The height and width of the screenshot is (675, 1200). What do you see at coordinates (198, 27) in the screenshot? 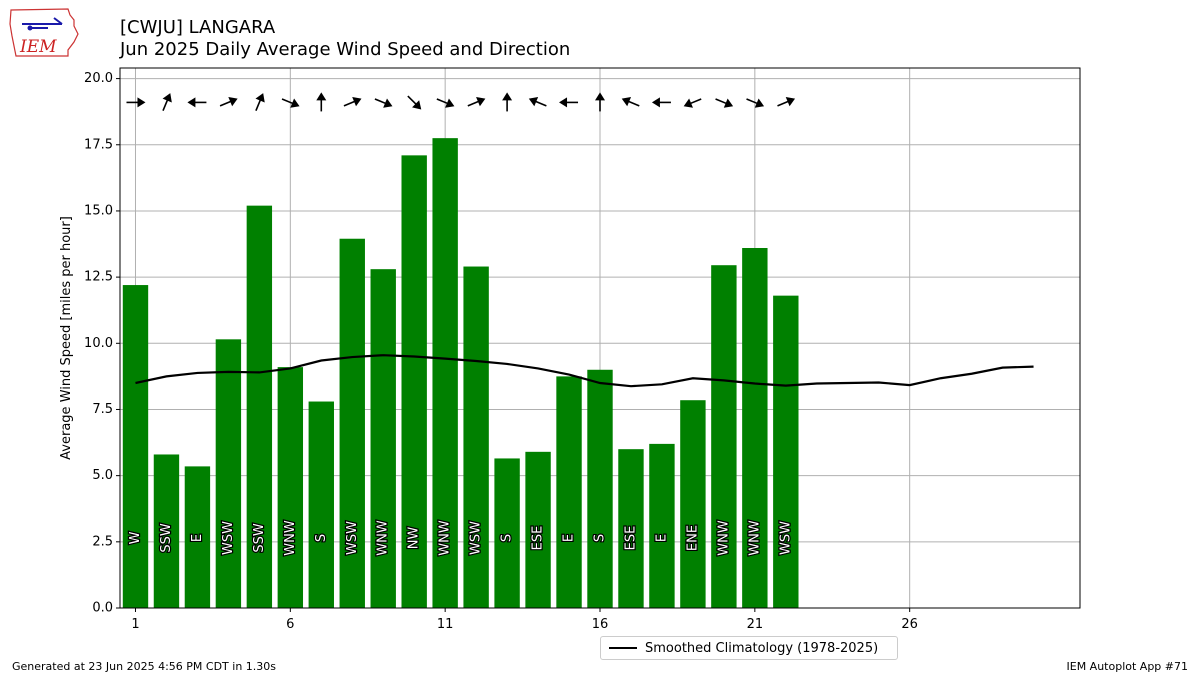
I see `chart-title: [CWJU] LANGARA` at bounding box center [198, 27].